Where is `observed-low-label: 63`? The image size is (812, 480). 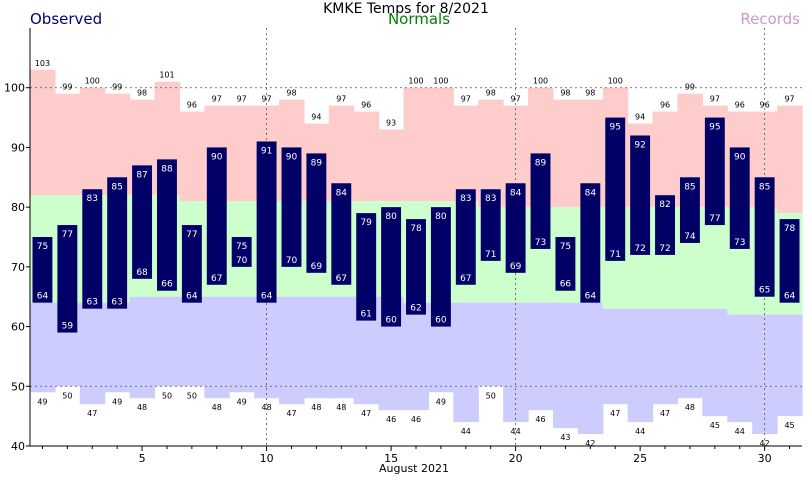 observed-low-label: 63 is located at coordinates (92, 303).